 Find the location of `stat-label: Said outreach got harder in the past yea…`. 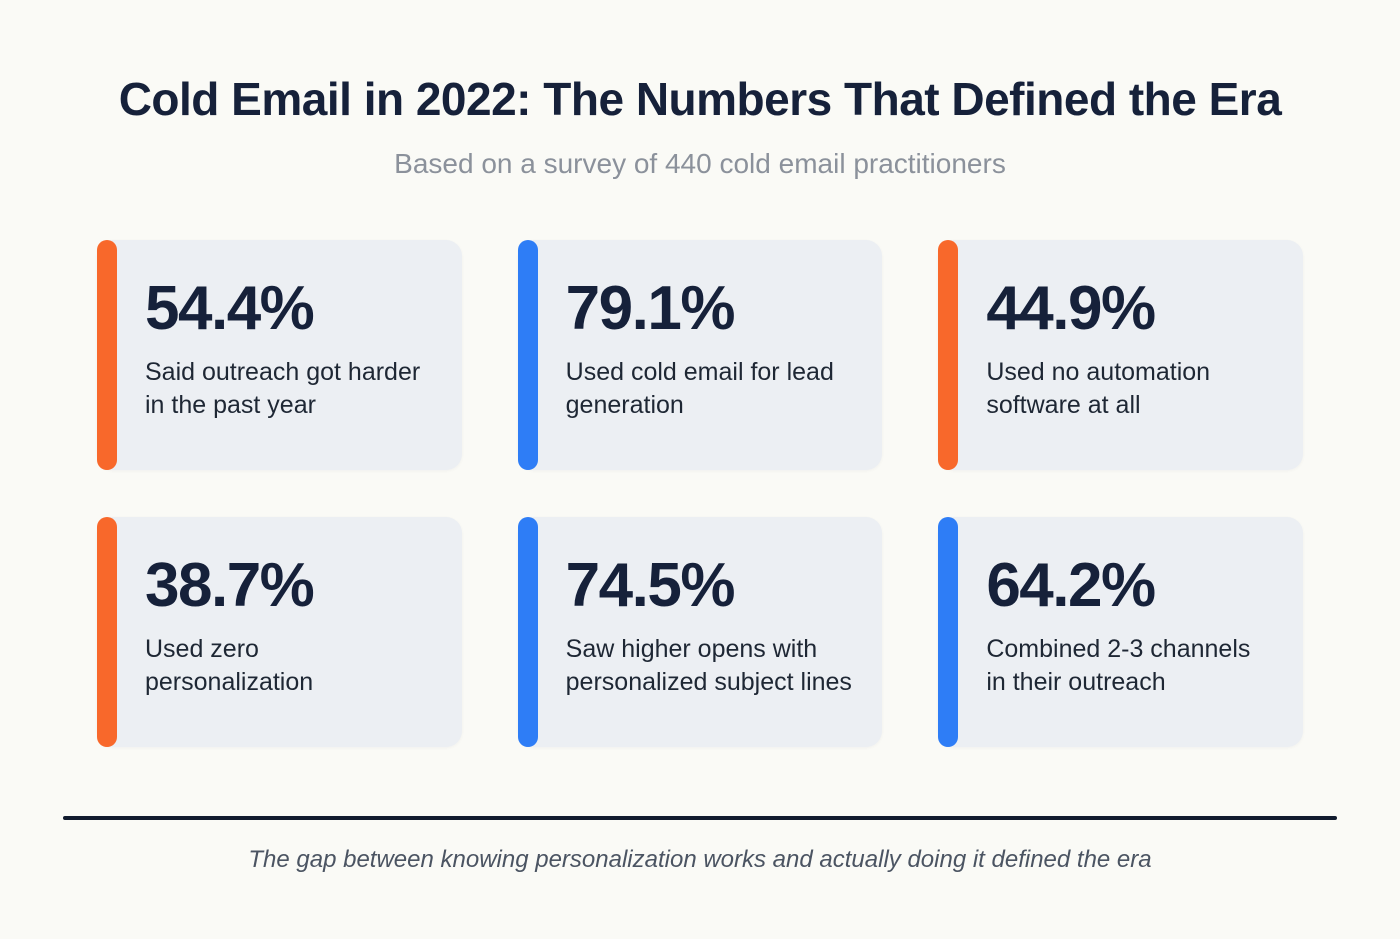

stat-label: Said outreach got harder in the past yea… is located at coordinates (283, 388).